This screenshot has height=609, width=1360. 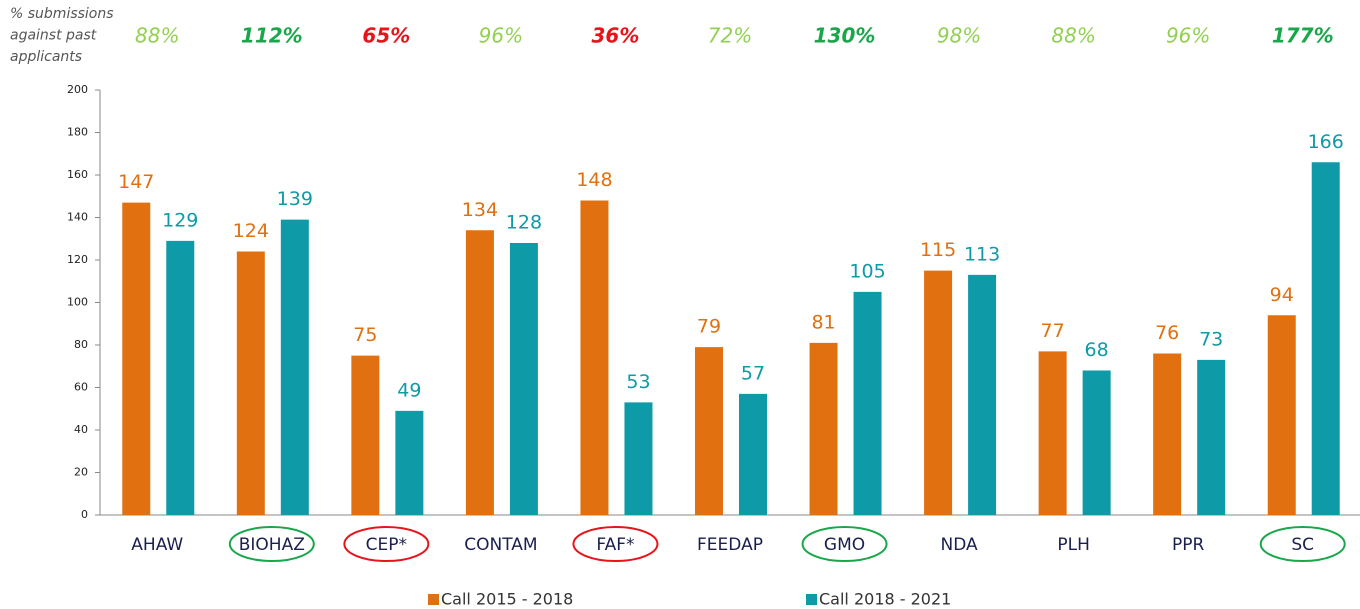 I want to click on value-label: 81, so click(x=823, y=322).